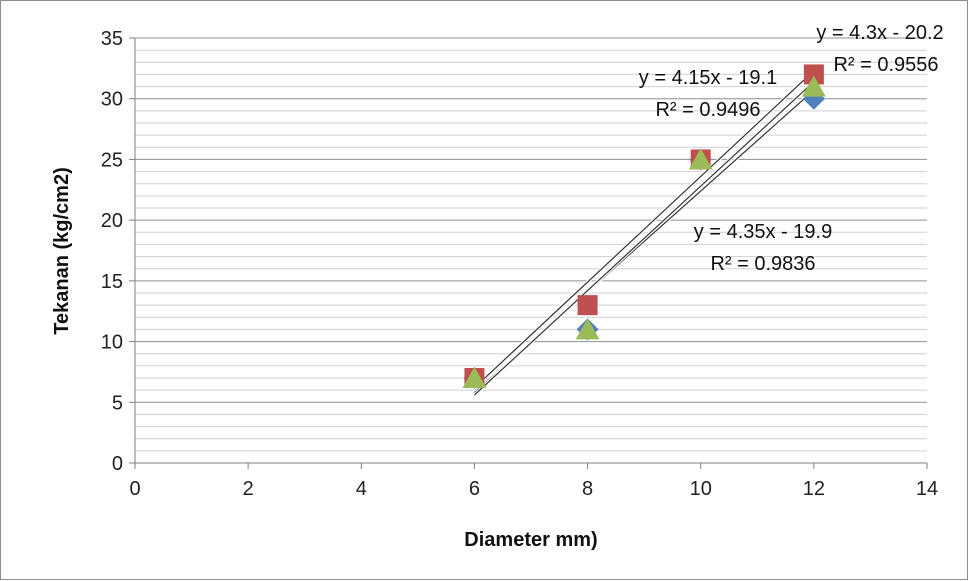  I want to click on trendline-equation: y = 4.3x - 20.2, so click(879, 33).